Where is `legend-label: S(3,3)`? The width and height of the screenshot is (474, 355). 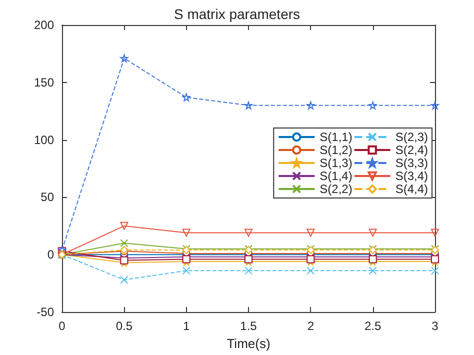
legend-label: S(3,3) is located at coordinates (411, 163).